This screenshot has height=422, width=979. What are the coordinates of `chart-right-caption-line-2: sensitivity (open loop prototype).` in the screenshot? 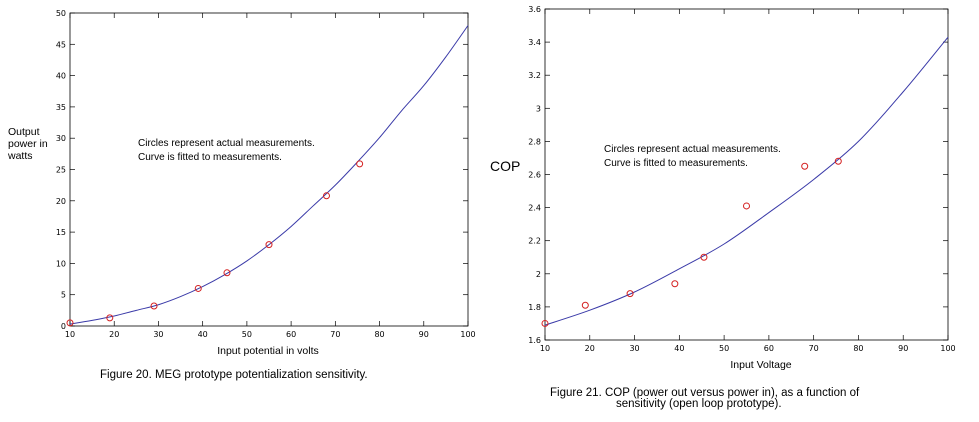 It's located at (699, 404).